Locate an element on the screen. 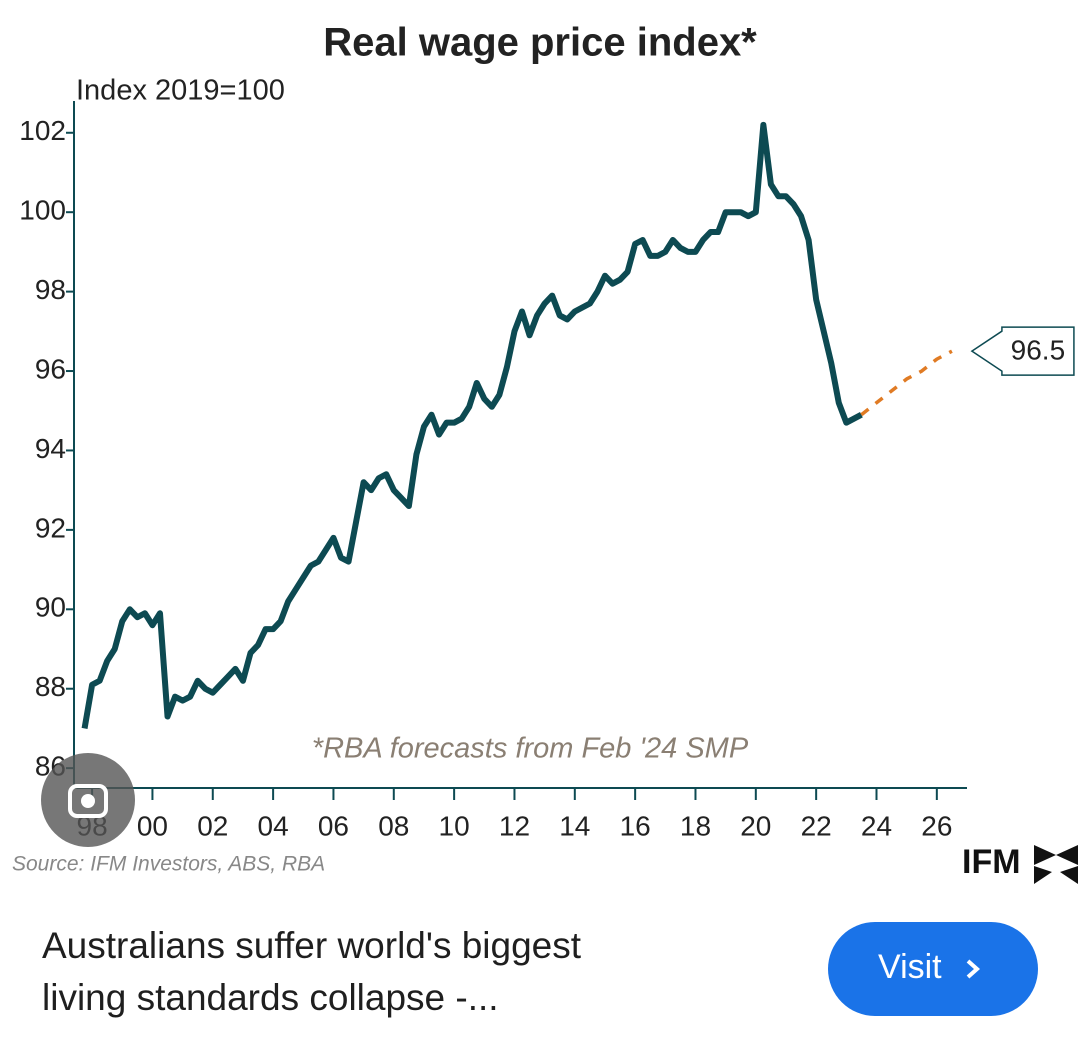 Image resolution: width=1080 pixels, height=1058 pixels. x-tick-label: 20 is located at coordinates (755, 825).